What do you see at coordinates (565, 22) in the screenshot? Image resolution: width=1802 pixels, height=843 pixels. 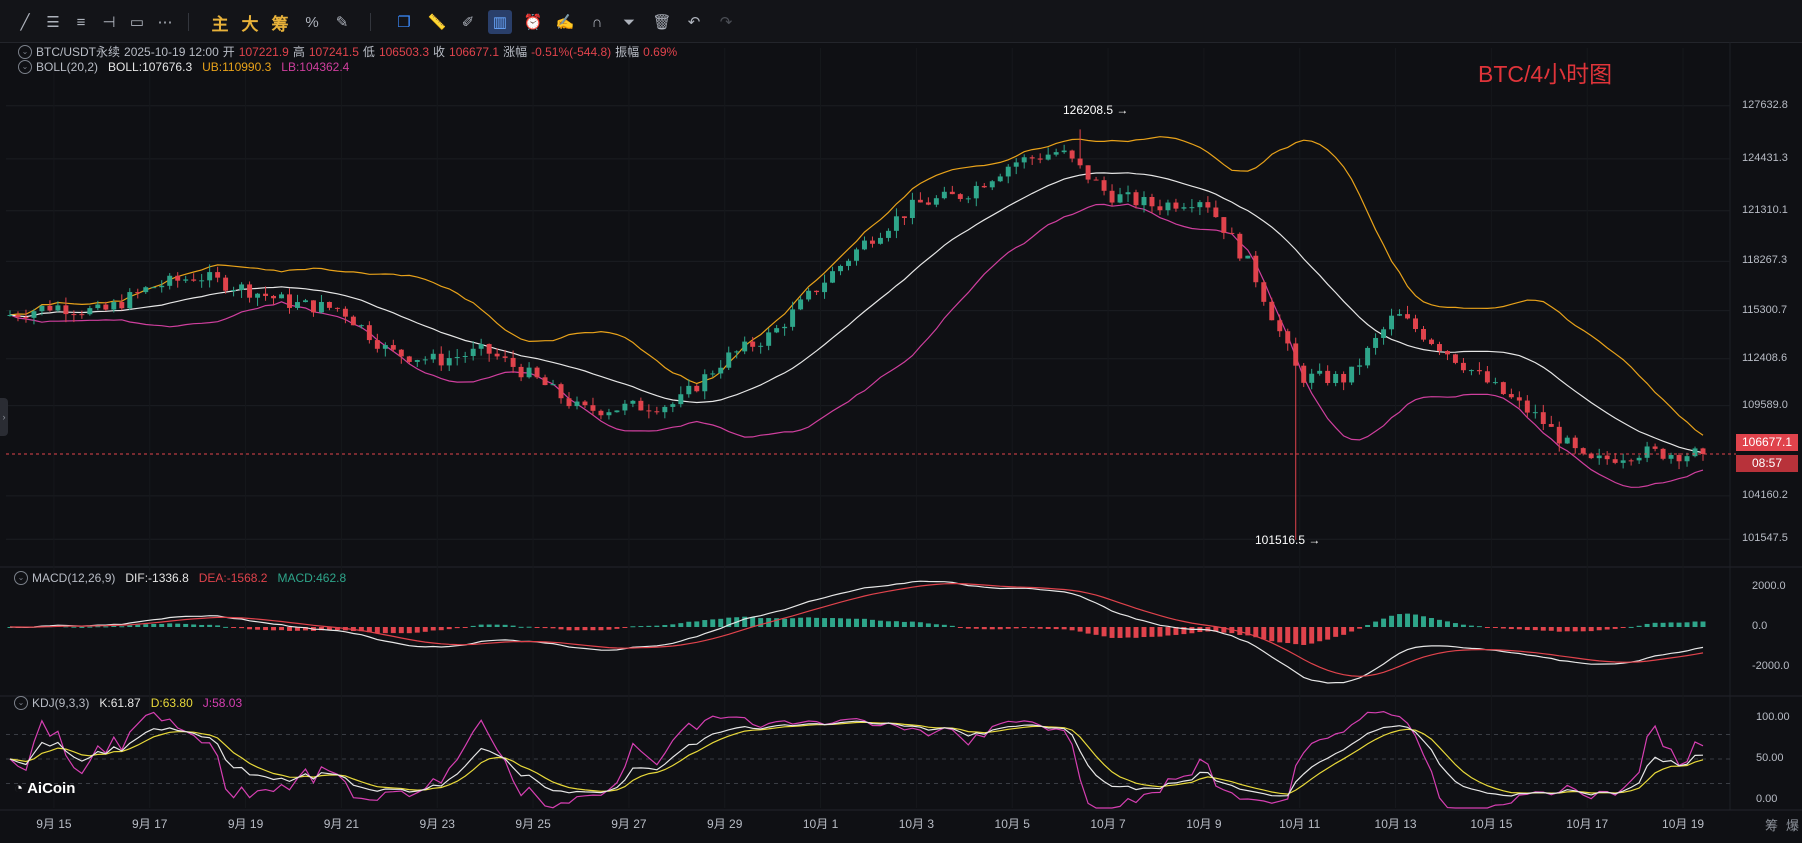 I see `note-icon: ✍` at bounding box center [565, 22].